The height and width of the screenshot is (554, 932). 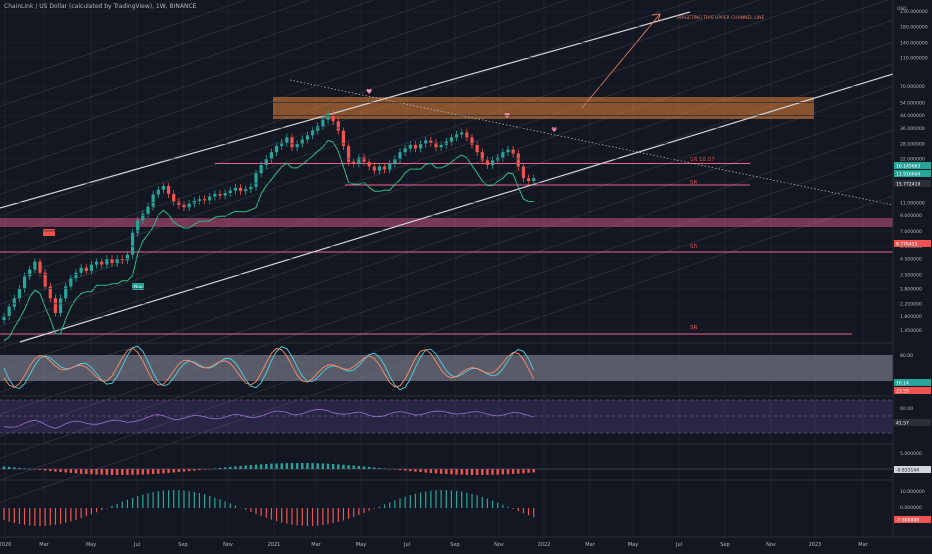 What do you see at coordinates (361, 545) in the screenshot?
I see `time-label: May` at bounding box center [361, 545].